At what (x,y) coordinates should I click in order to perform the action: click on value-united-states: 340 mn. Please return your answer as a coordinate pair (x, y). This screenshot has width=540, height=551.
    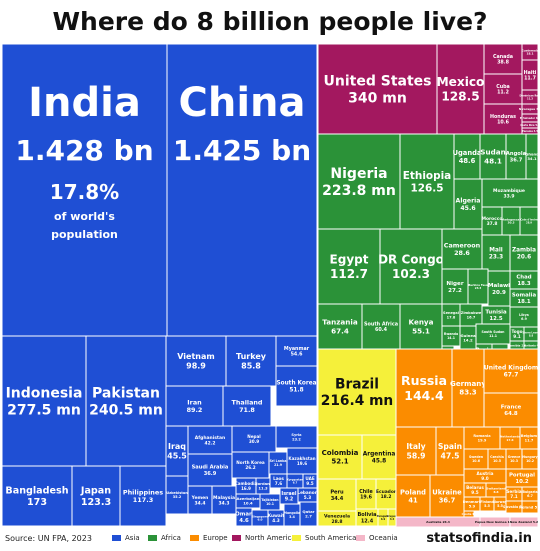
    Looking at the image, I should click on (377, 98).